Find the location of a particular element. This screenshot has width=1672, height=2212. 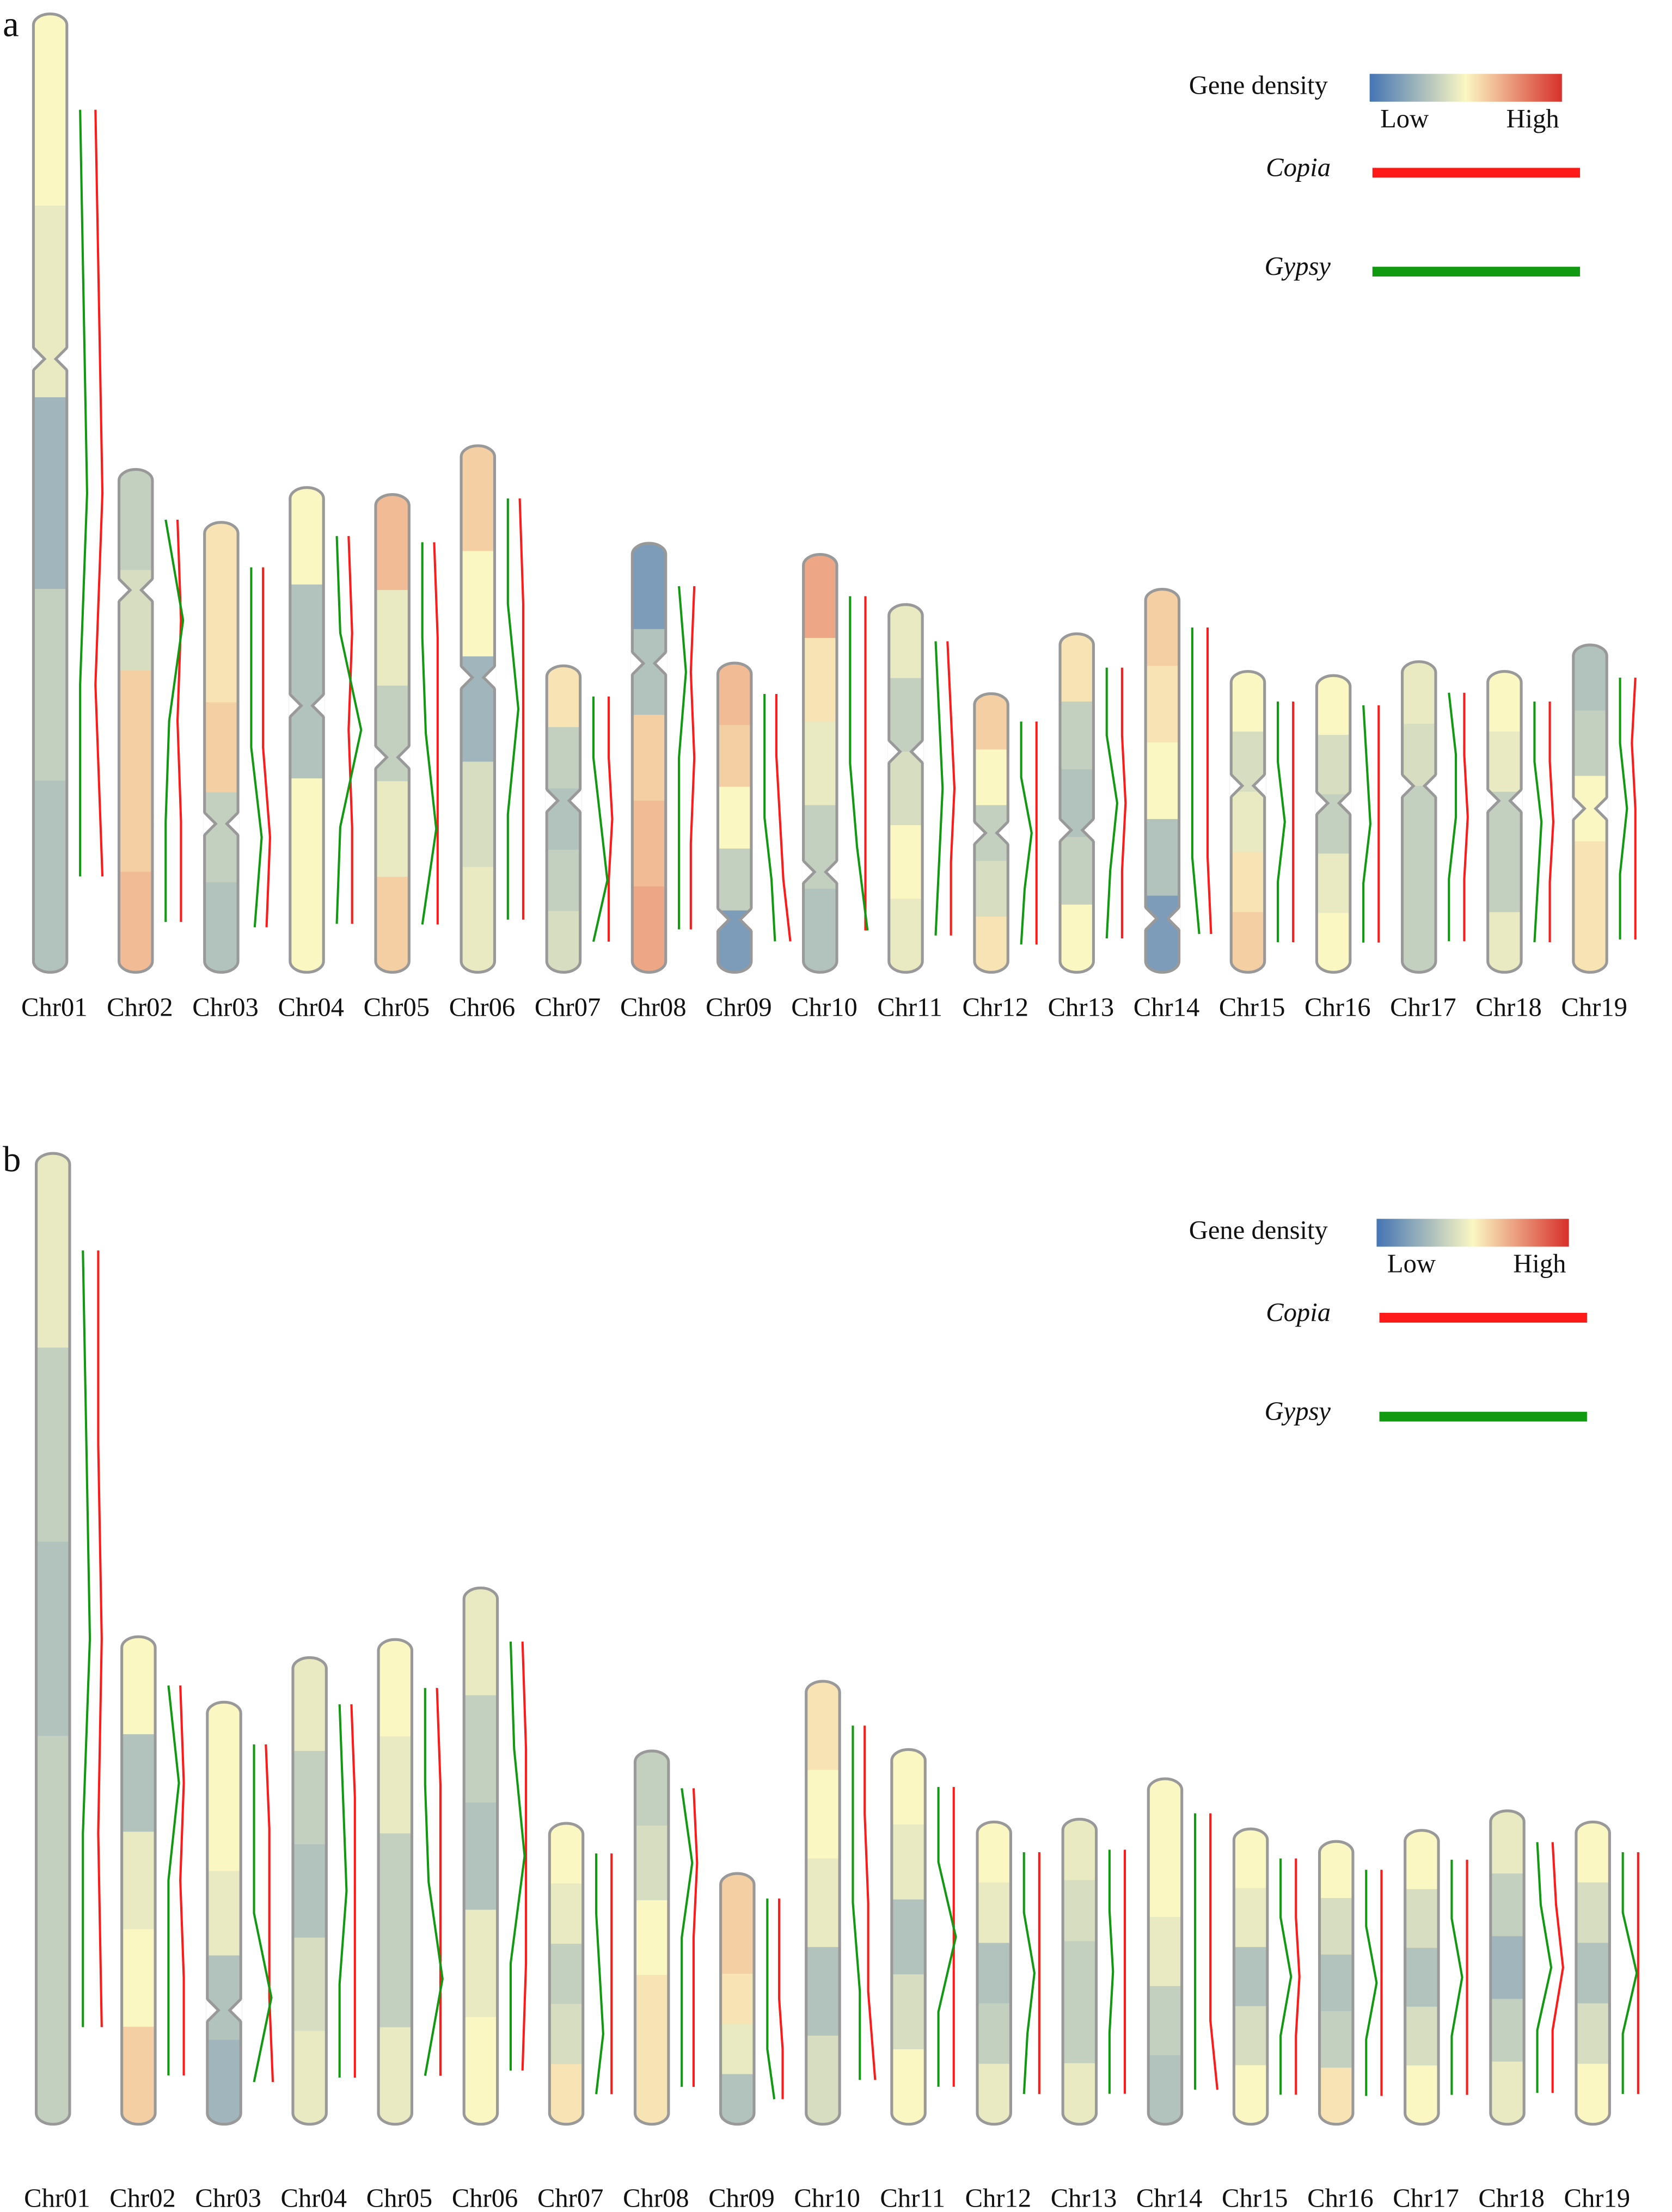

chromosome-label: Chr06 is located at coordinates (485, 2198).